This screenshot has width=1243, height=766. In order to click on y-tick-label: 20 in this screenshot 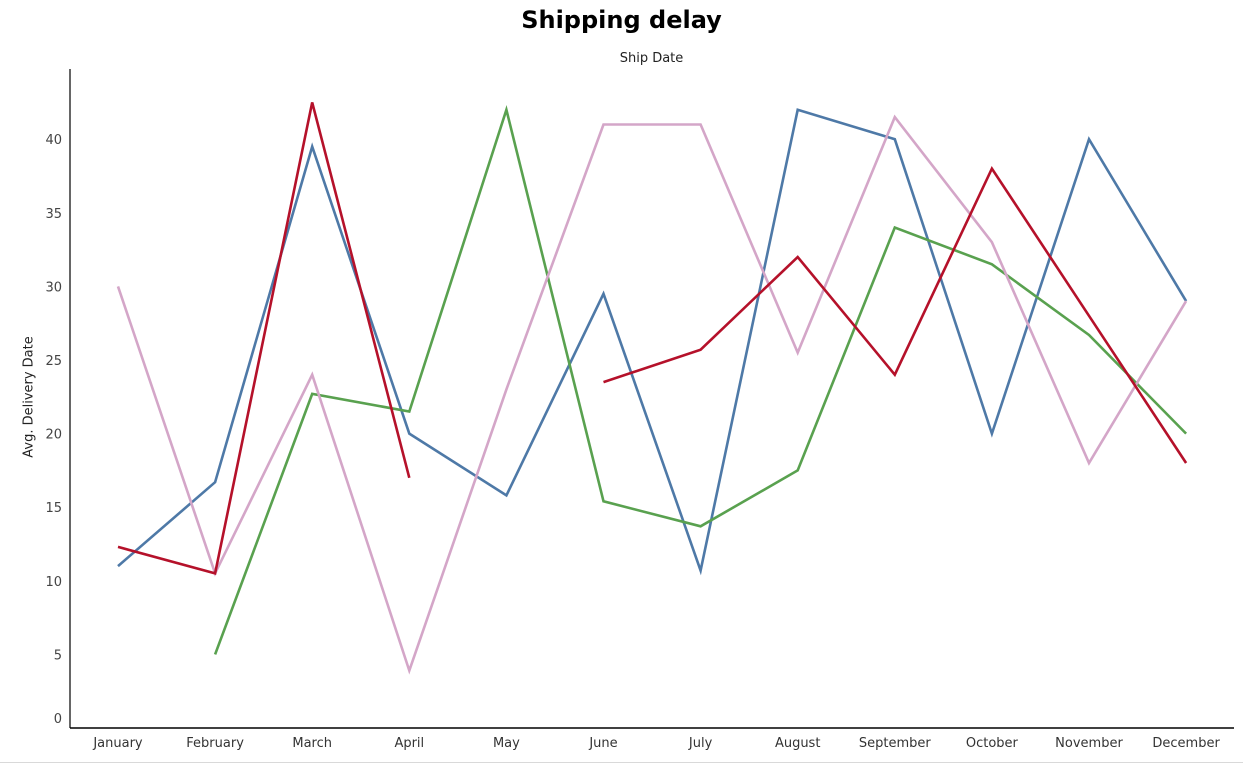, I will do `click(53, 435)`.